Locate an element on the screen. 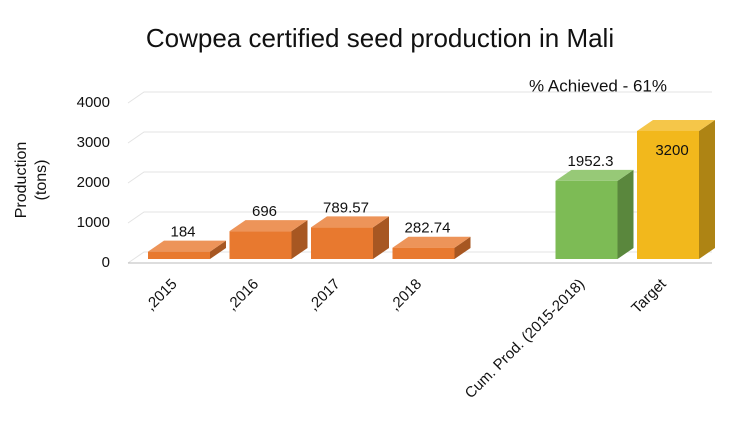  x-tick-label: ,2016 is located at coordinates (243, 295).